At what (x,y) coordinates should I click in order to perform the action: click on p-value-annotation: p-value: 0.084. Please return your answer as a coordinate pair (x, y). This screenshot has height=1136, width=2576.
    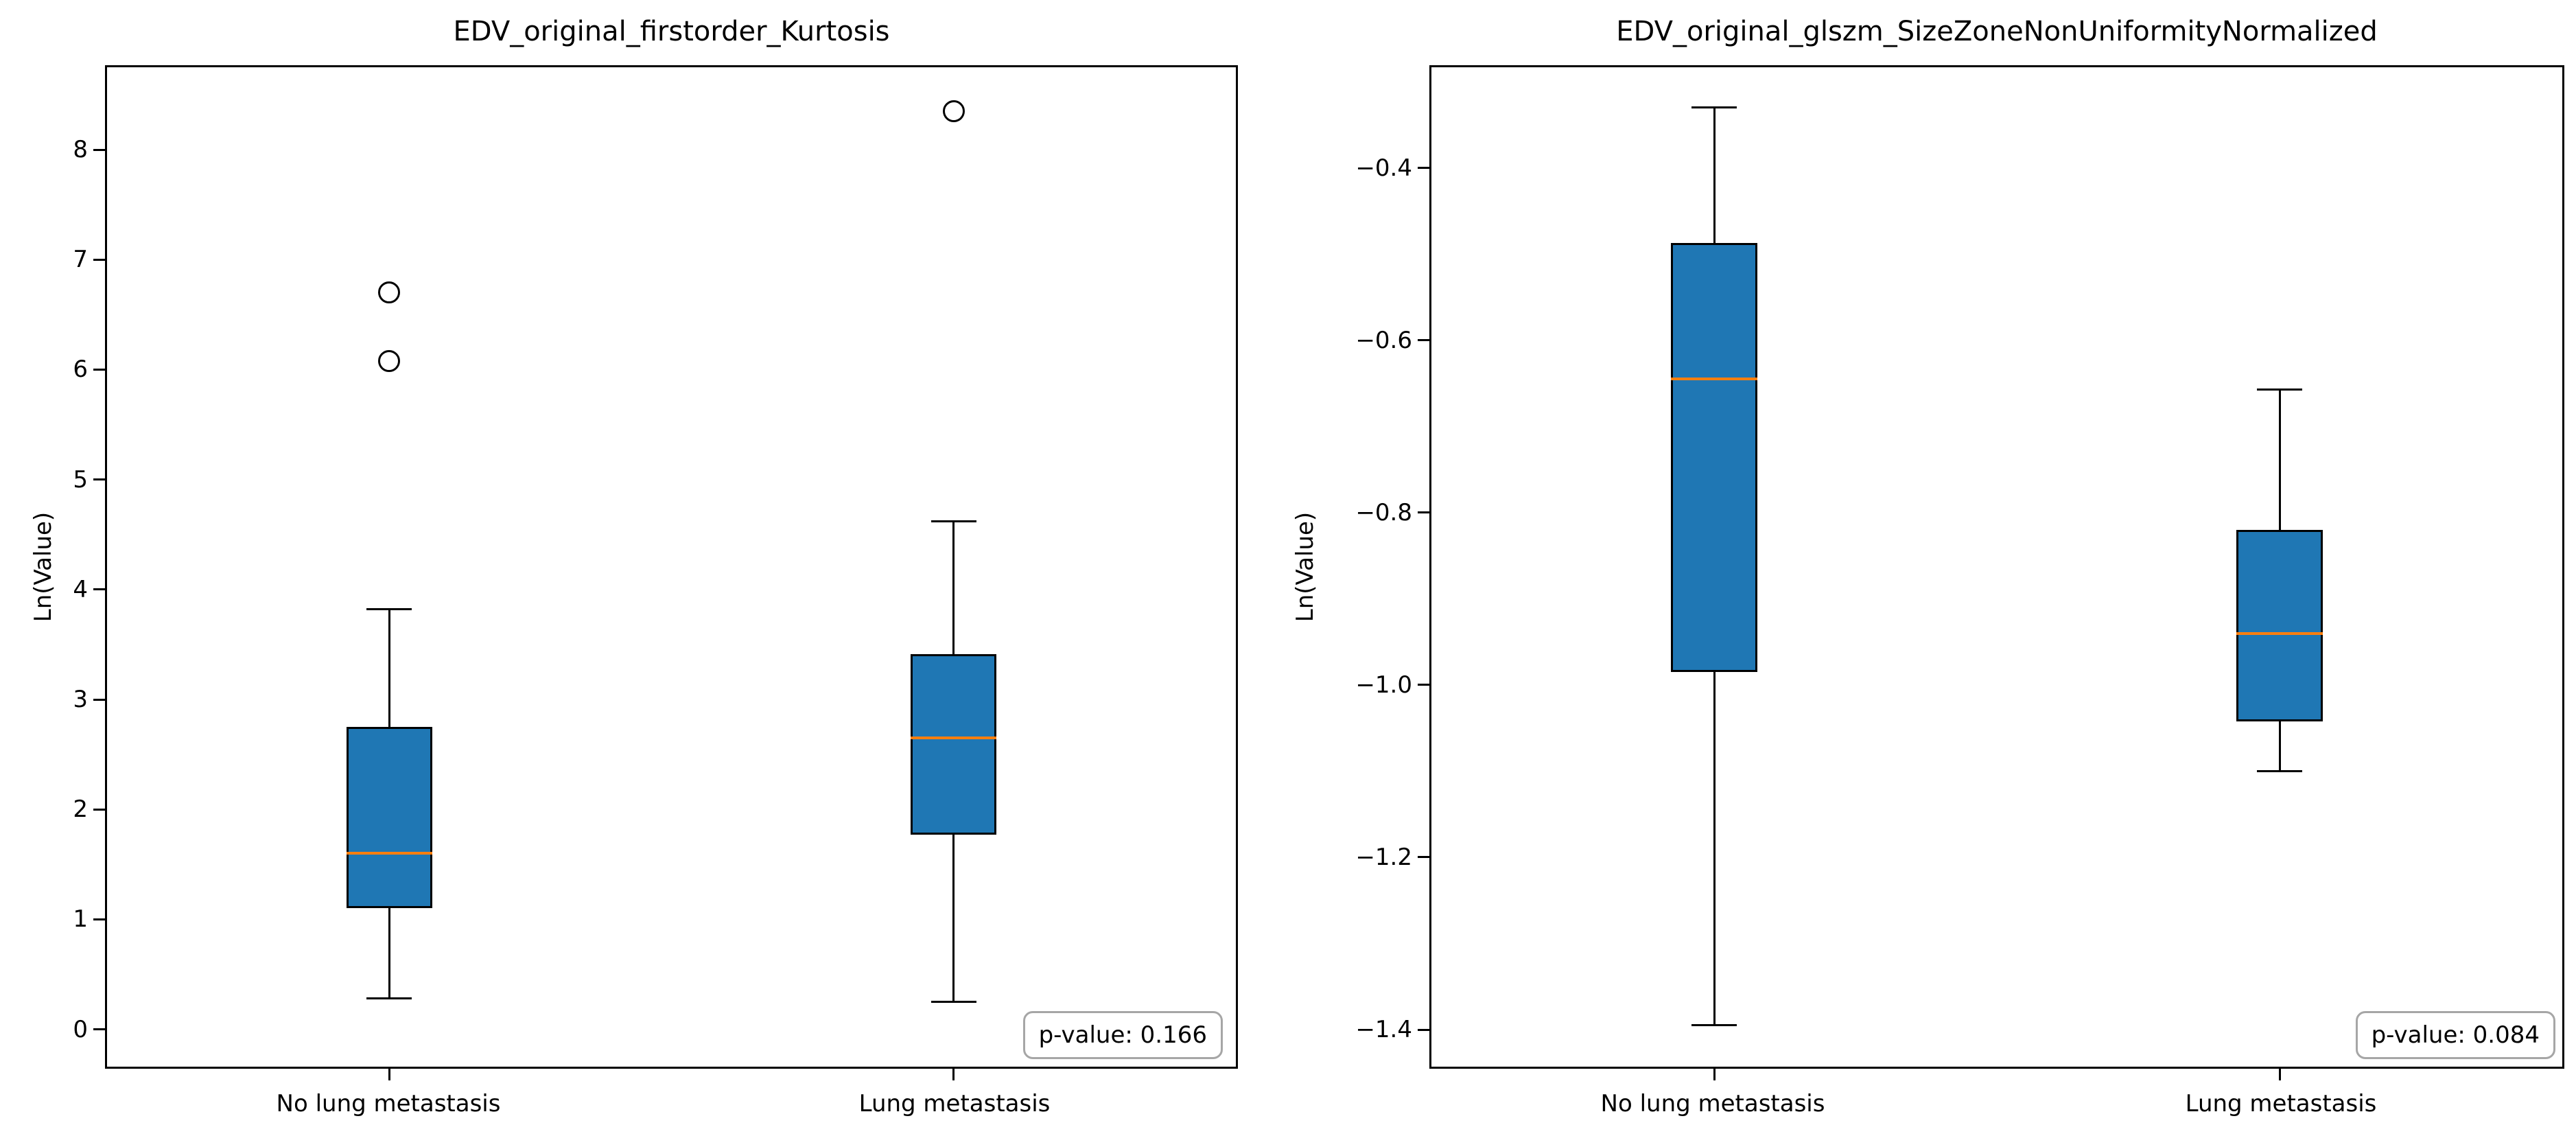
    Looking at the image, I should click on (2455, 1035).